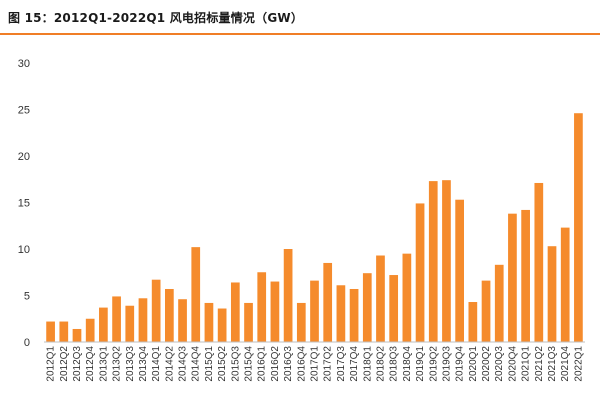 This screenshot has width=600, height=400. I want to click on x-tick-label: 2021Q1, so click(526, 364).